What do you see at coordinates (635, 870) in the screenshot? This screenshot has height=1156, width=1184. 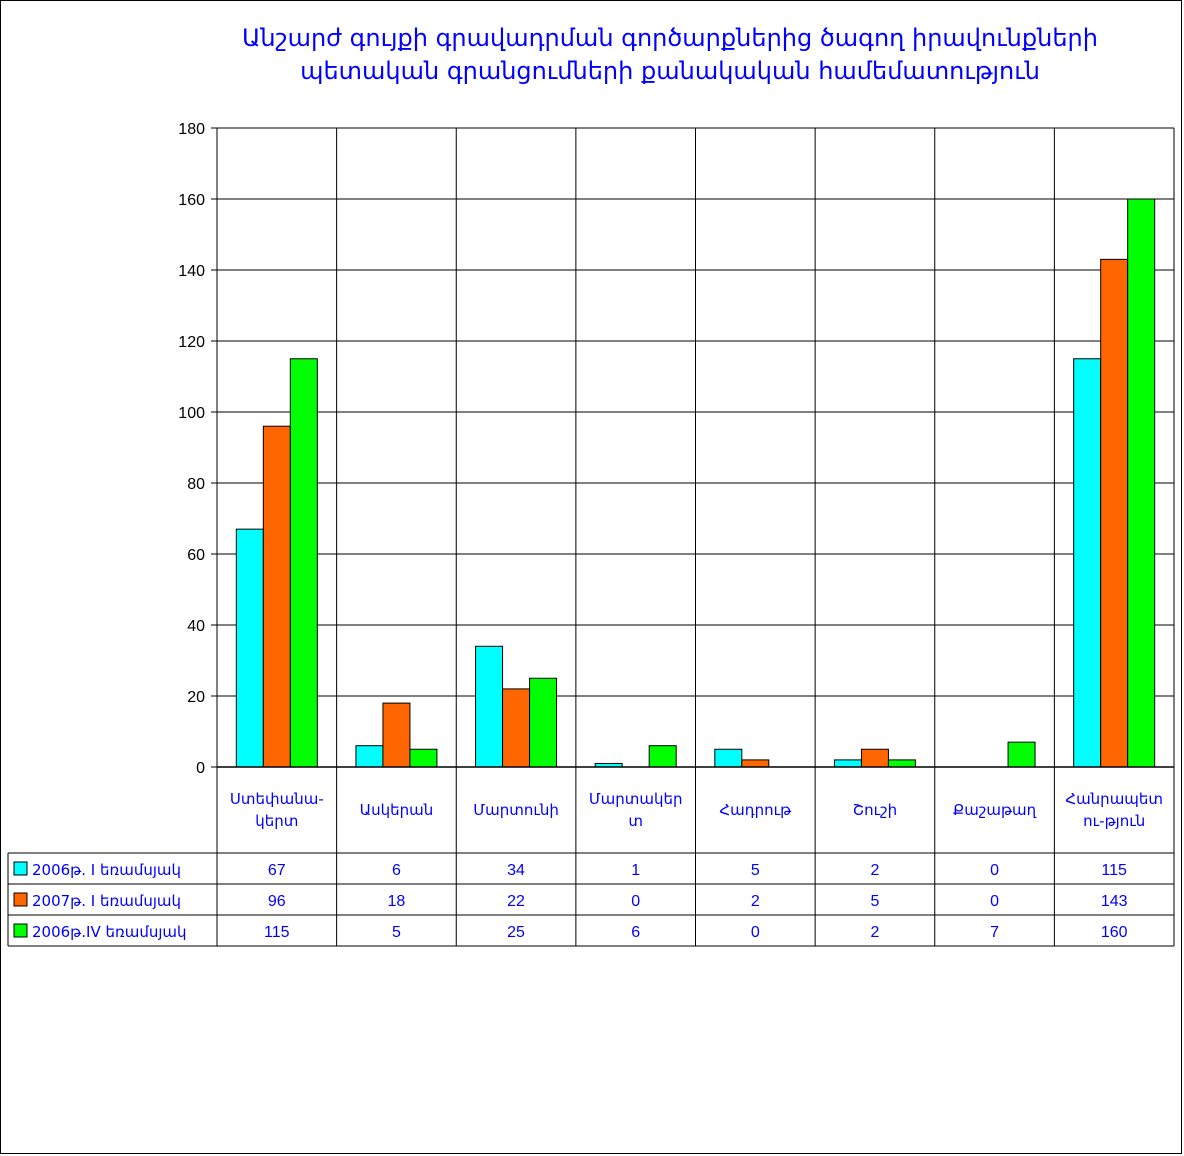 I see `data-label: 1` at bounding box center [635, 870].